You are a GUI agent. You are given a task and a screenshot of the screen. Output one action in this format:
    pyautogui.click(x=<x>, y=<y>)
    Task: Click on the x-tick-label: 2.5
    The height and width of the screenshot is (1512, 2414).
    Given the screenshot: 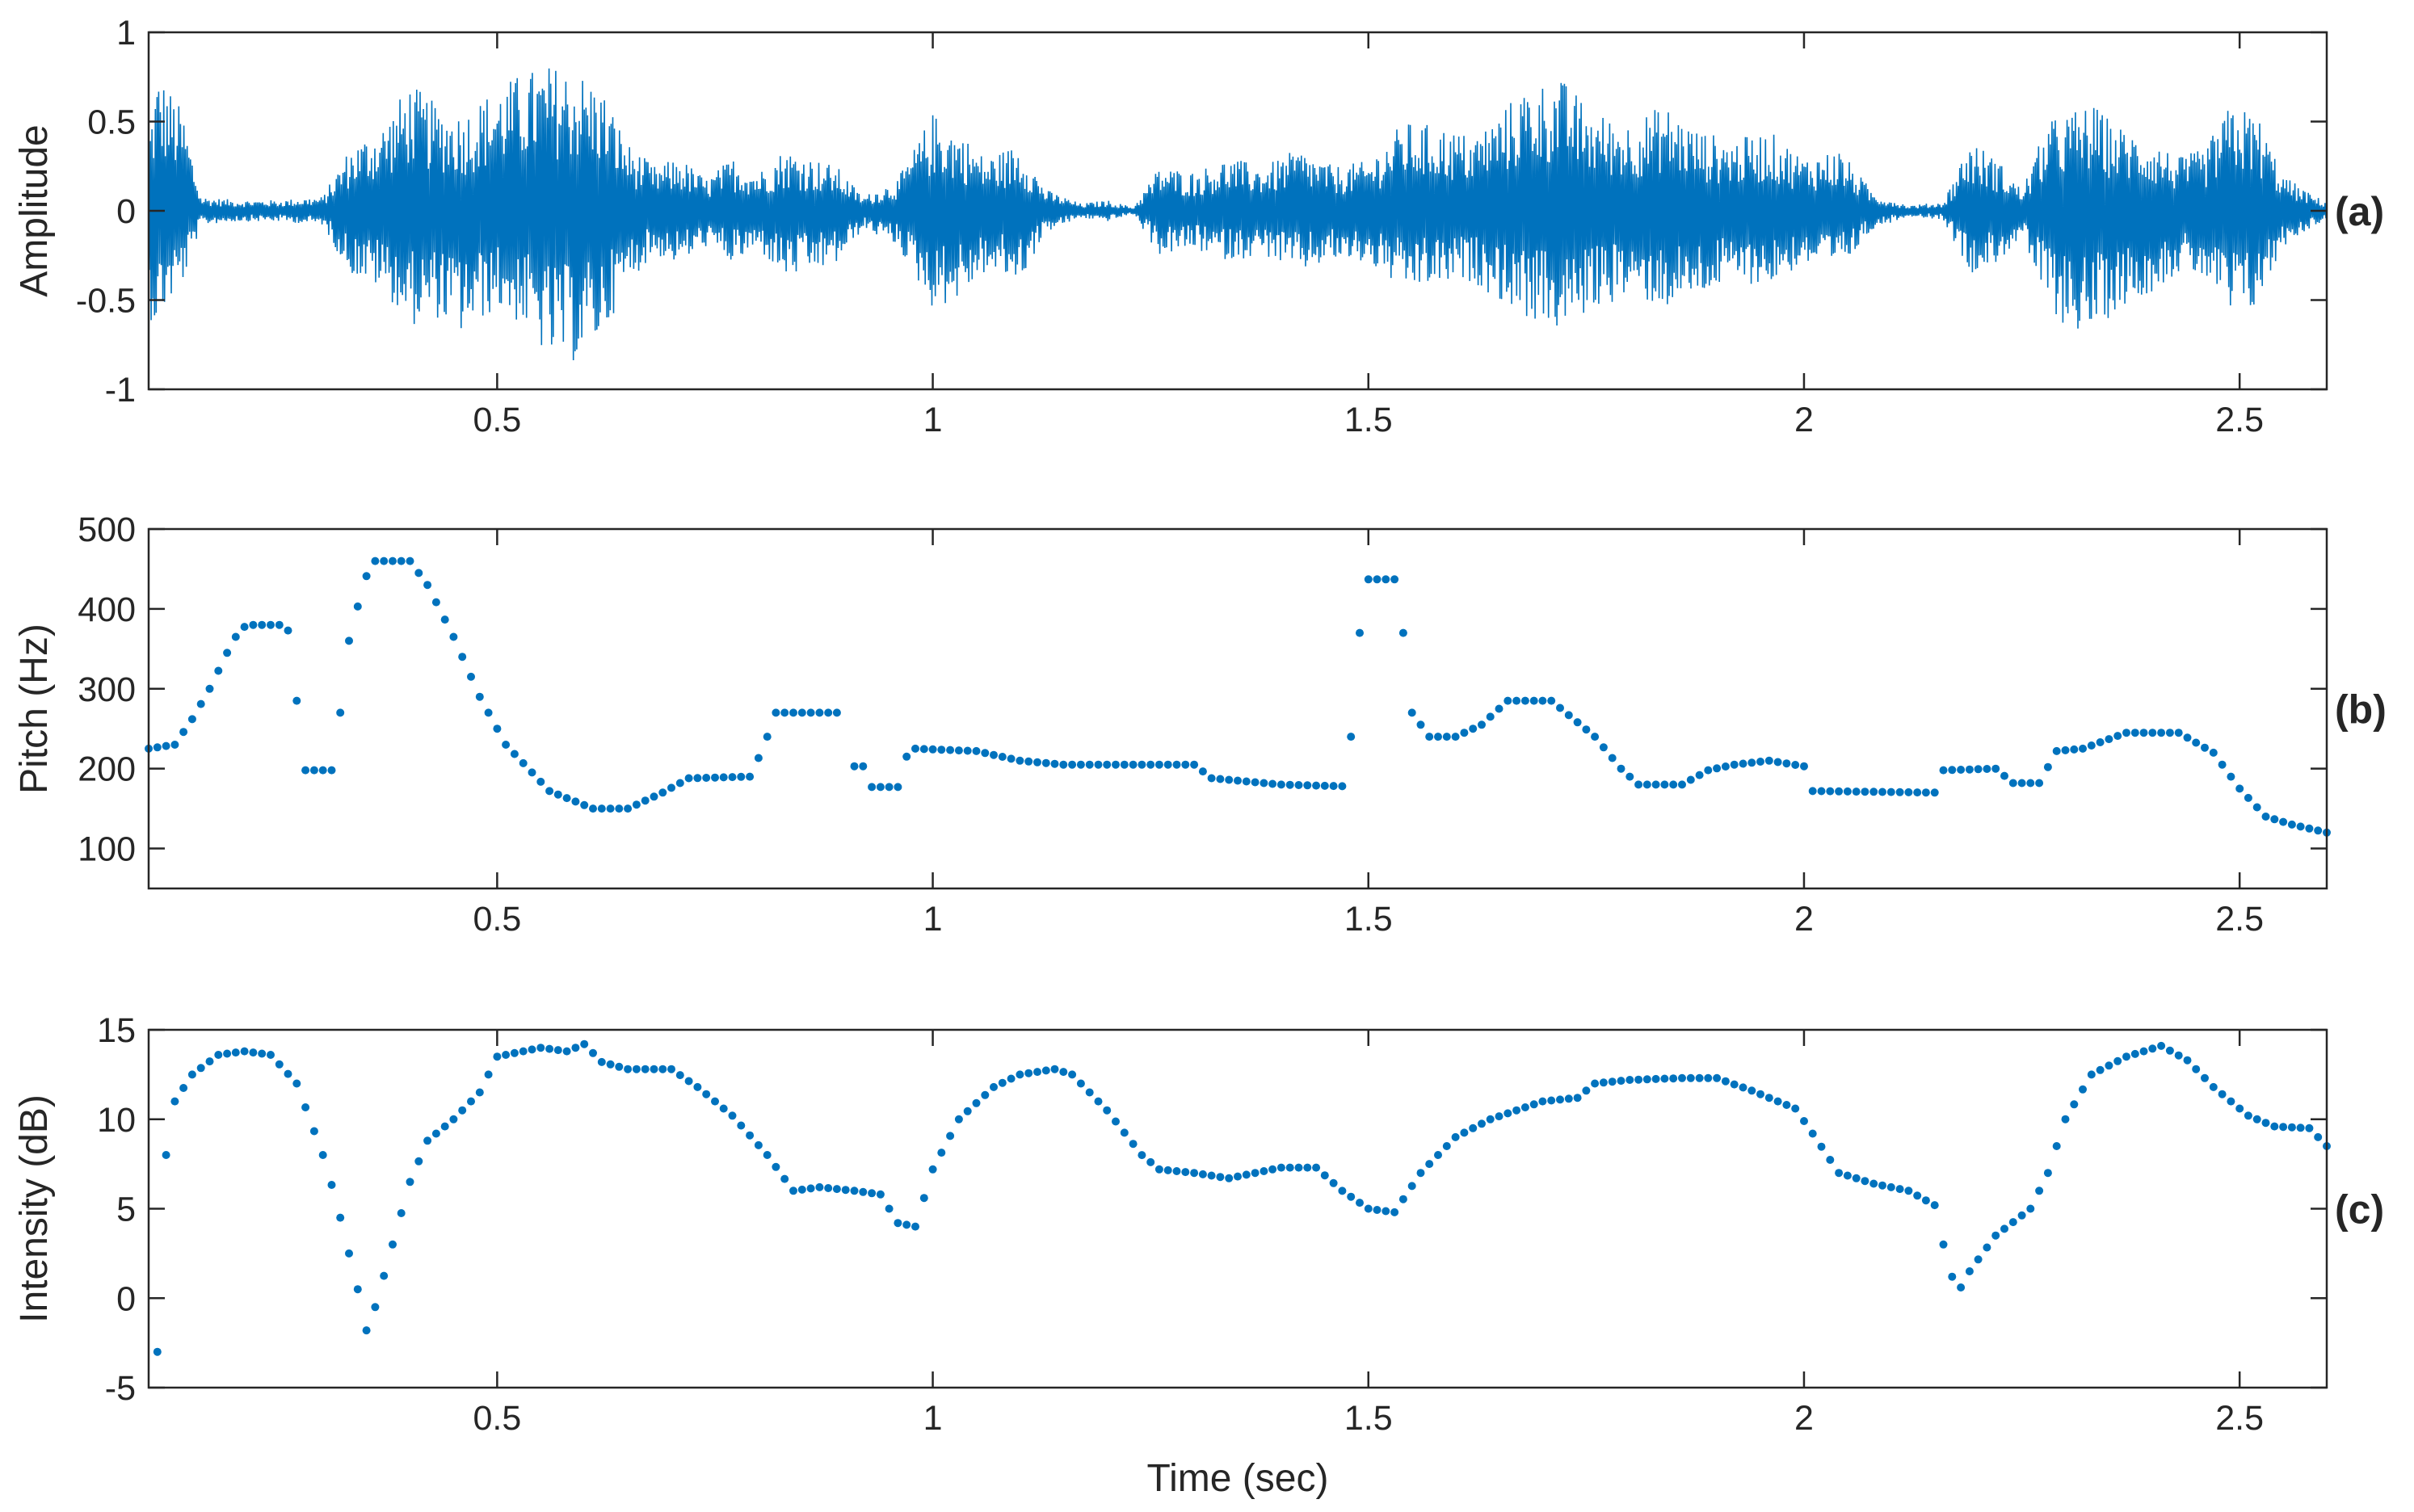 What is the action you would take?
    pyautogui.click(x=2239, y=1419)
    